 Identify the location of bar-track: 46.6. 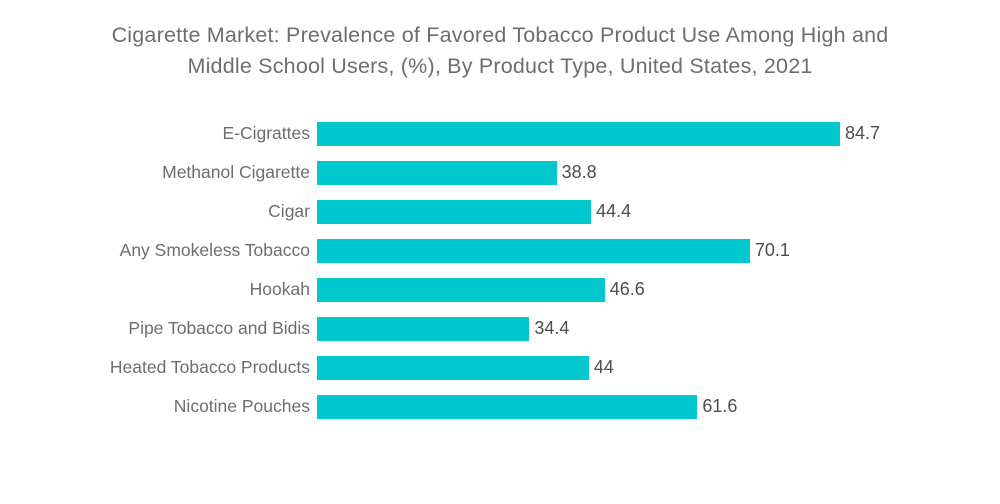
(658, 289).